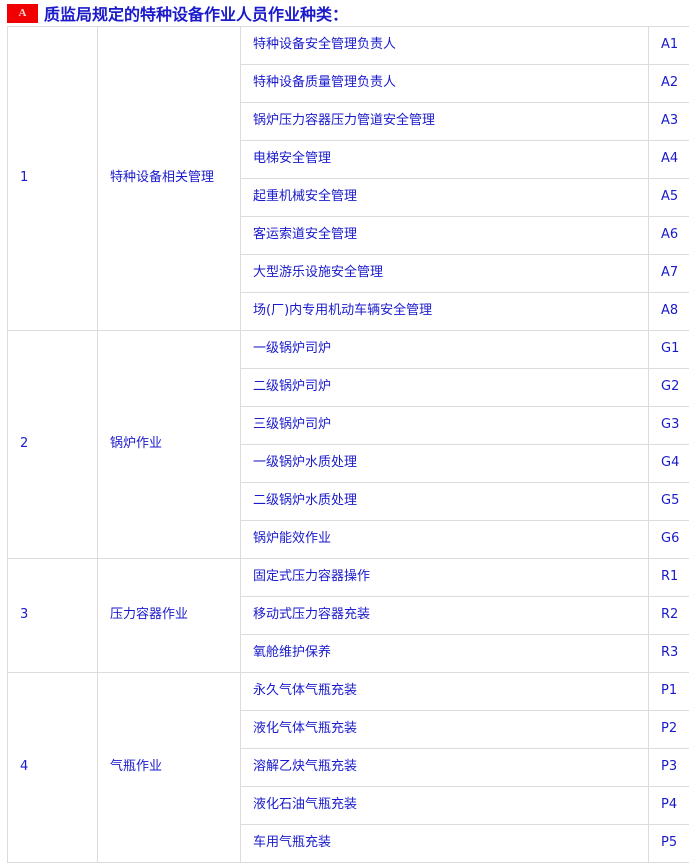 The image size is (689, 863). Describe the element at coordinates (669, 616) in the screenshot. I see `occupation-code-cell: R2` at that location.